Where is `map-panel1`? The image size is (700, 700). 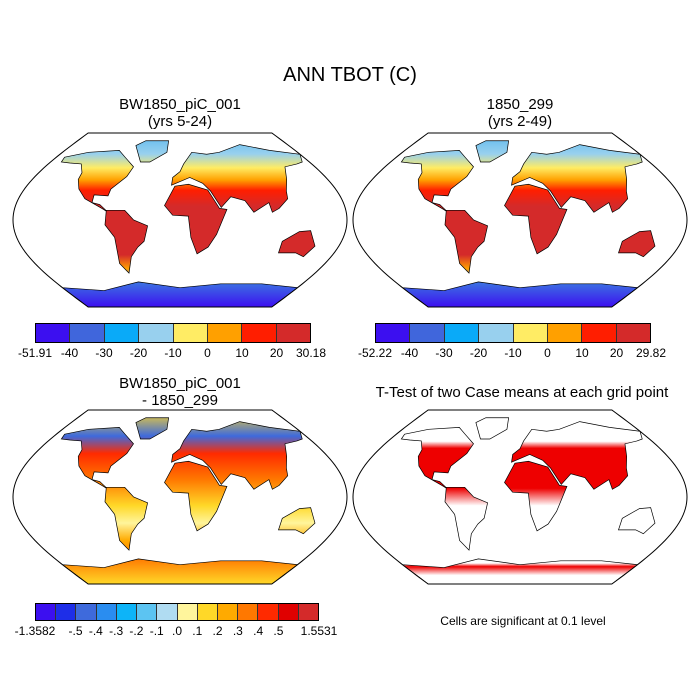 map-panel1 is located at coordinates (180, 220).